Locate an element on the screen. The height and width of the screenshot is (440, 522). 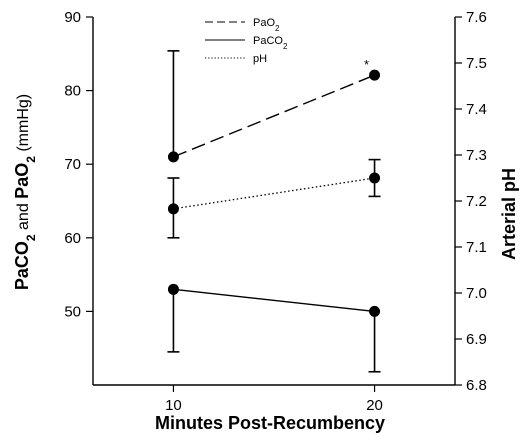
right-tick-label: 7.4 is located at coordinates (476, 109).